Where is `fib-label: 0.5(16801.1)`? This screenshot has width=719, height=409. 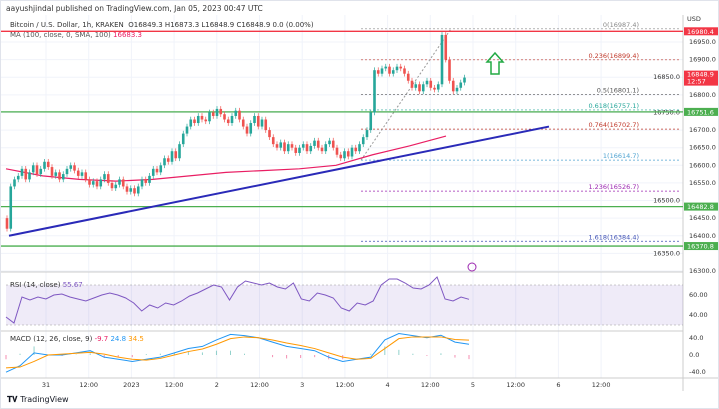 fib-label: 0.5(16801.1) is located at coordinates (618, 90).